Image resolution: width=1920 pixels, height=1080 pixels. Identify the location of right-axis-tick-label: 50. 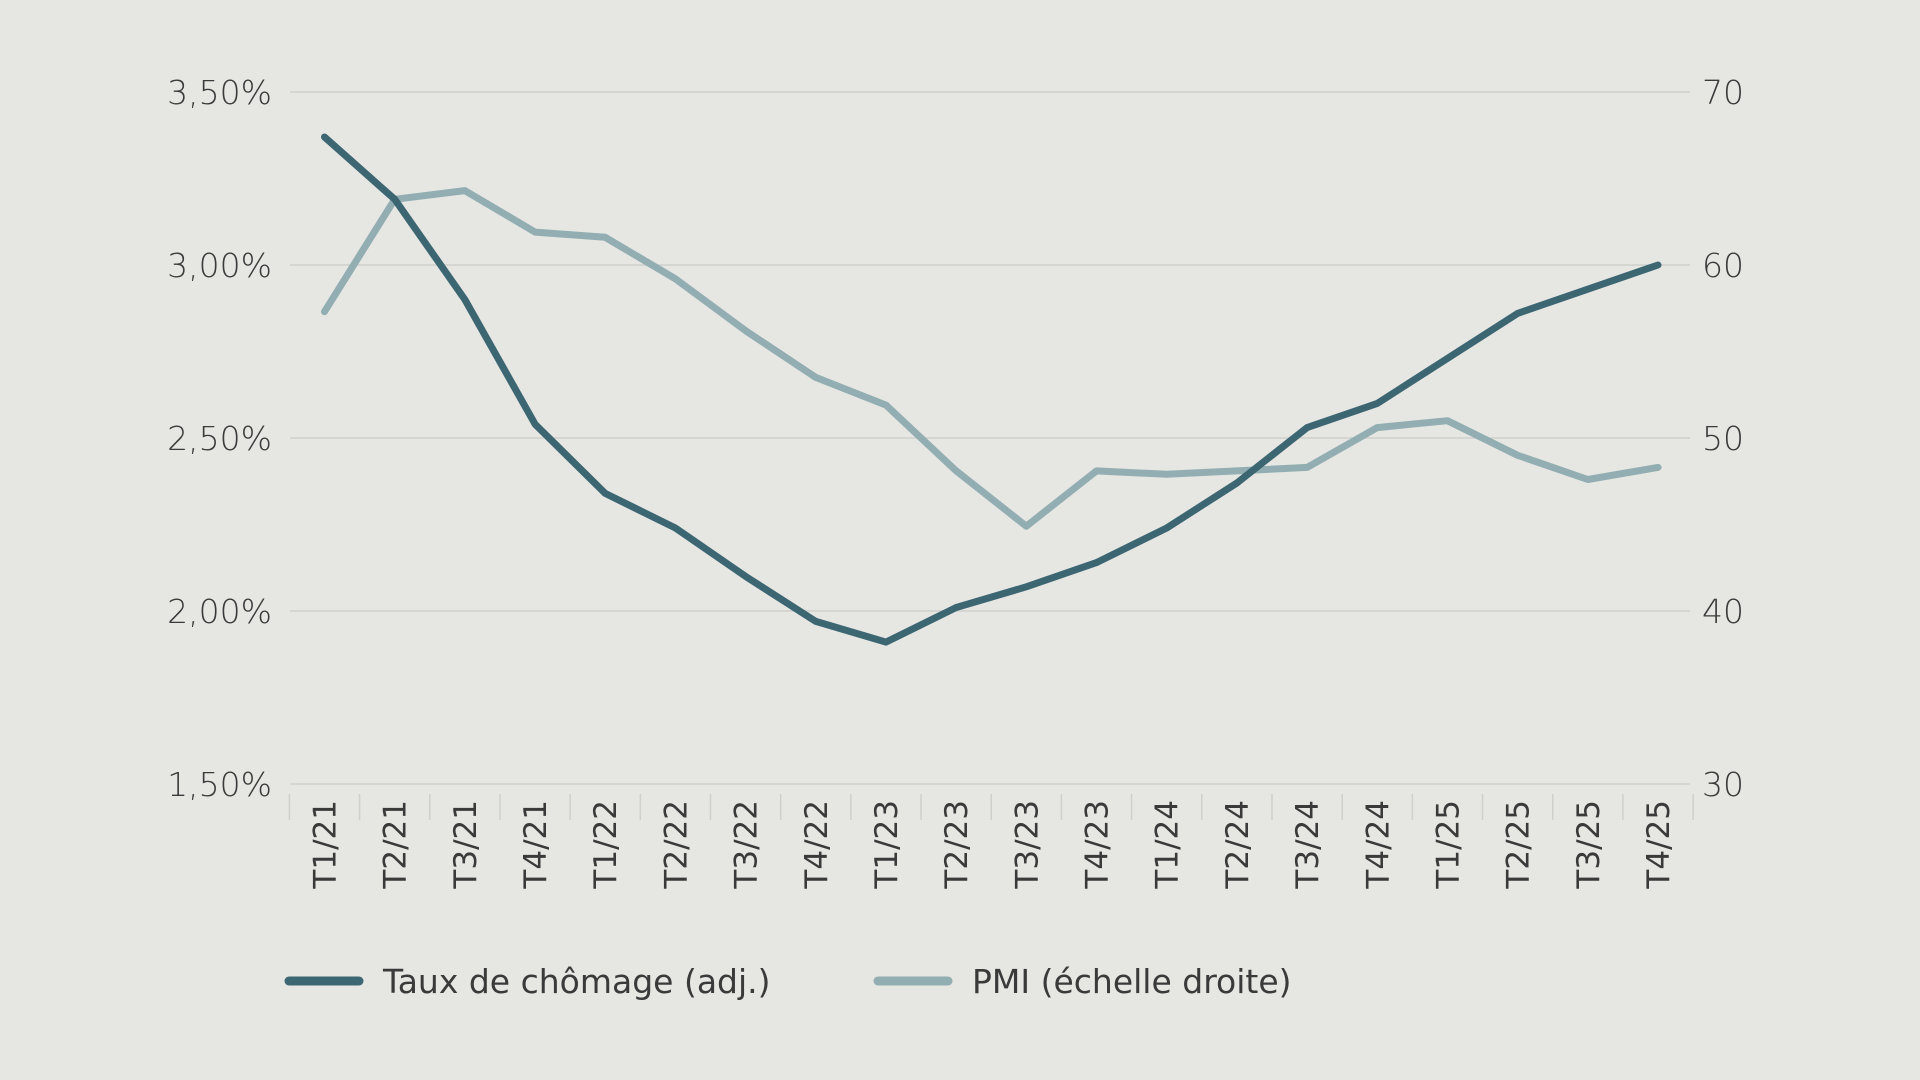
(1723, 438).